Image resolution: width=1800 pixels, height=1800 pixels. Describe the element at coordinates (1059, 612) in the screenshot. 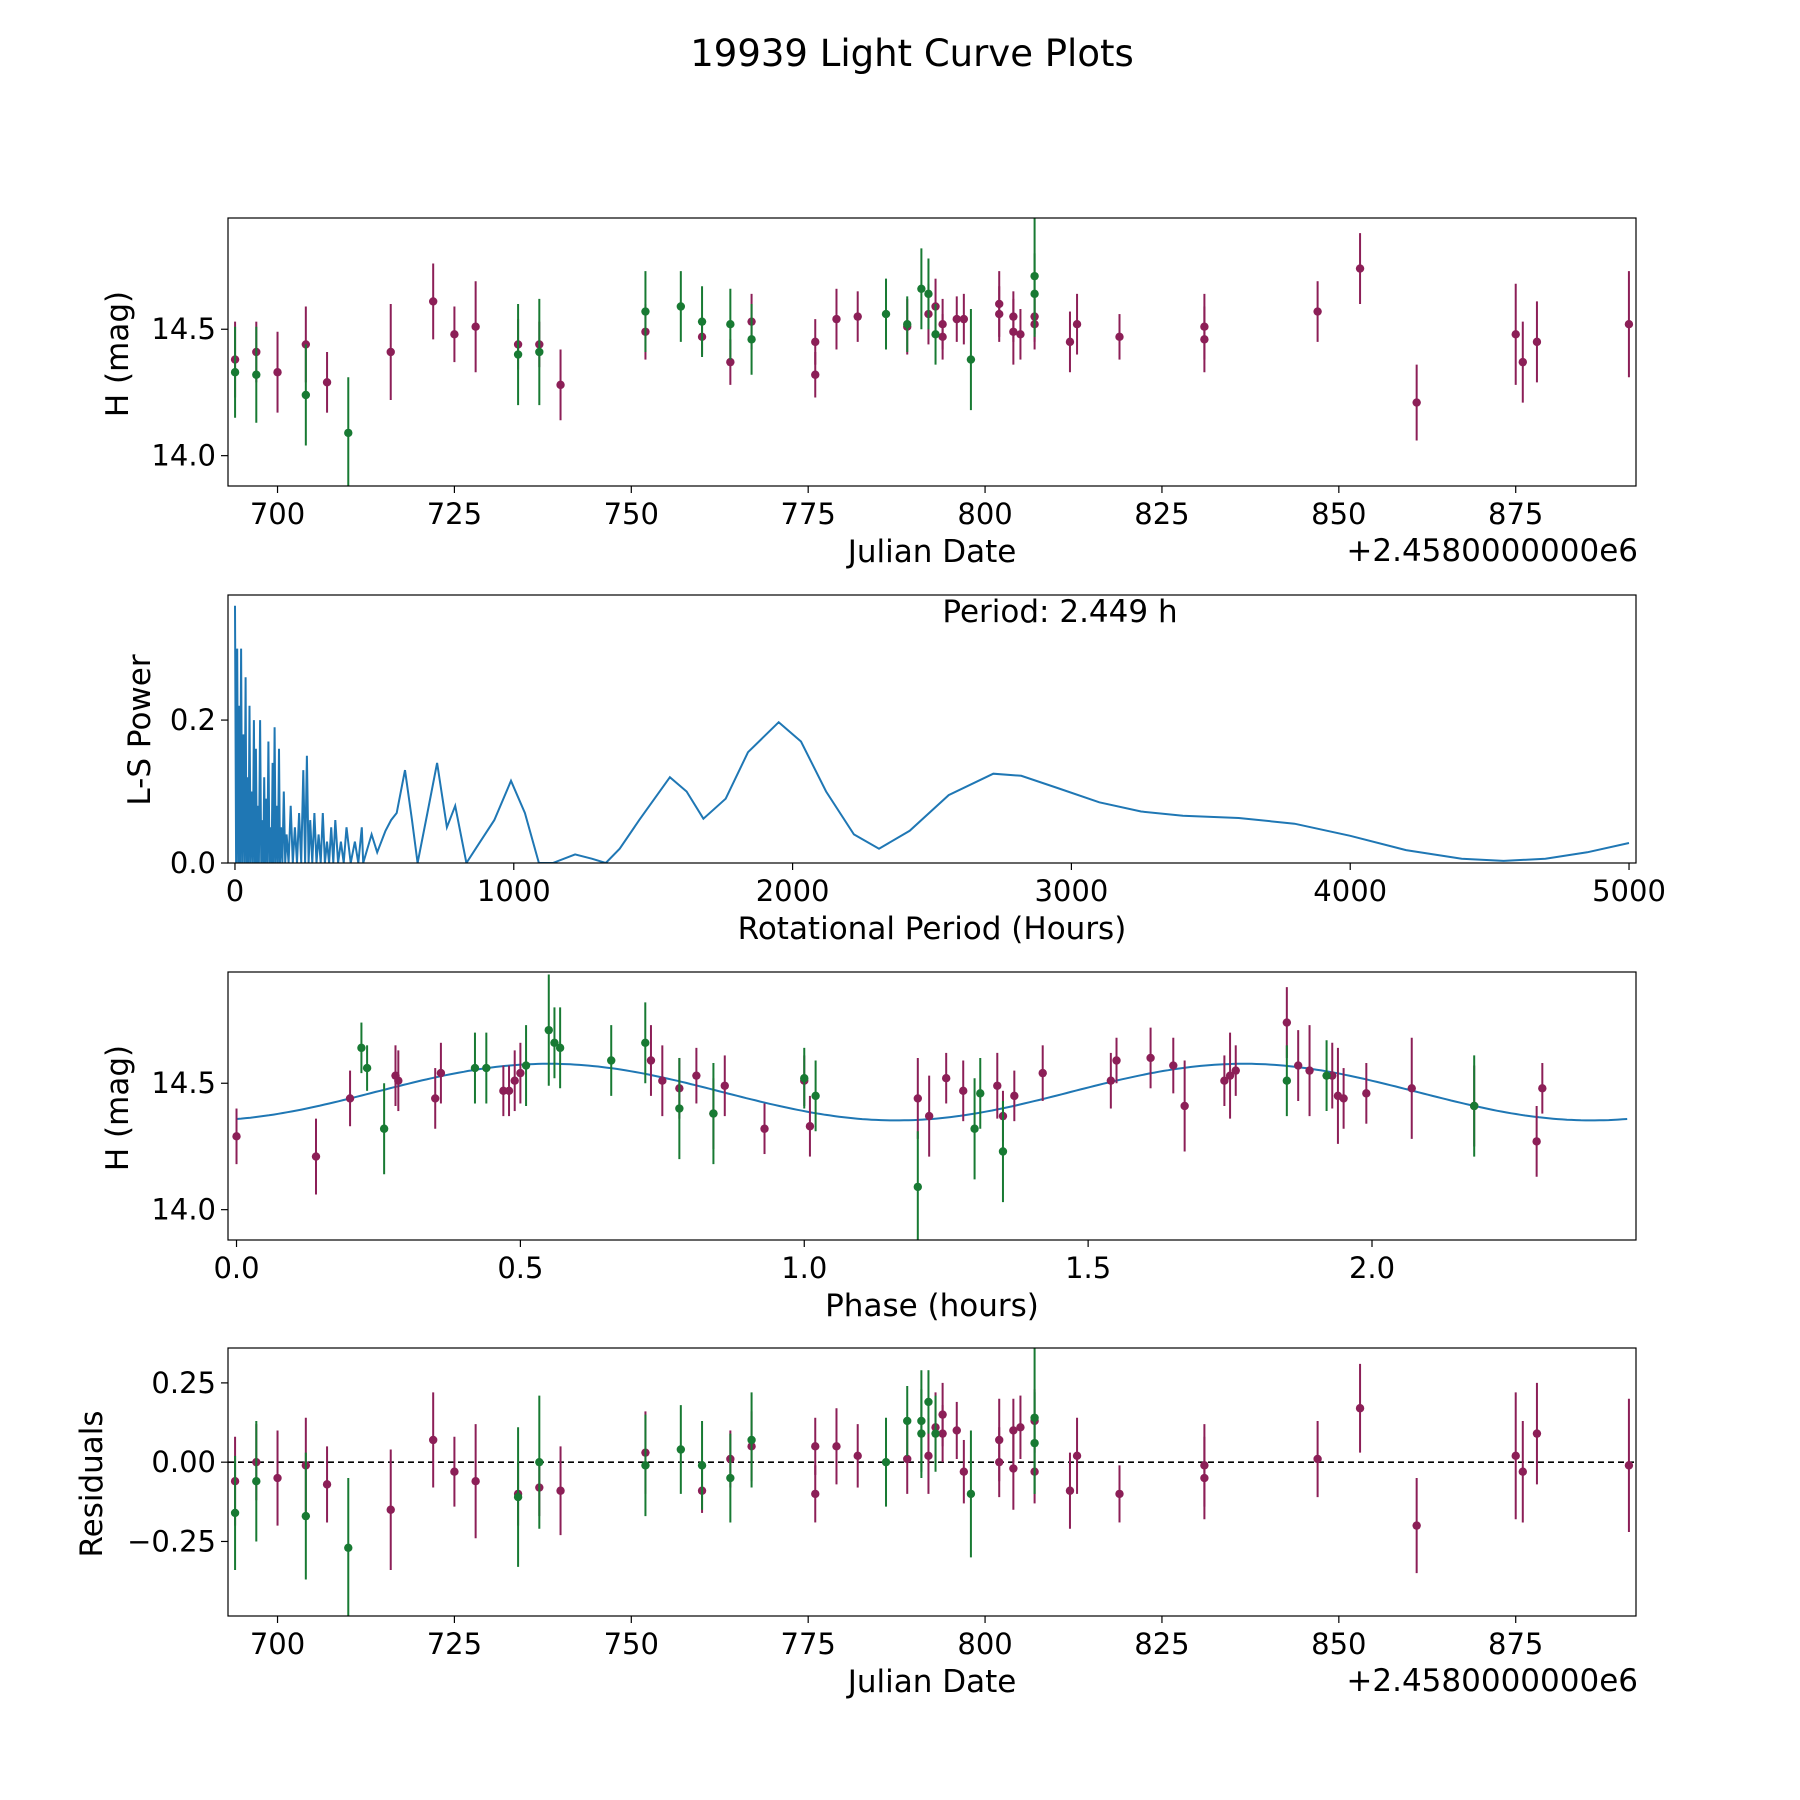

I see `period-annotation: Period: 2.449 h` at that location.